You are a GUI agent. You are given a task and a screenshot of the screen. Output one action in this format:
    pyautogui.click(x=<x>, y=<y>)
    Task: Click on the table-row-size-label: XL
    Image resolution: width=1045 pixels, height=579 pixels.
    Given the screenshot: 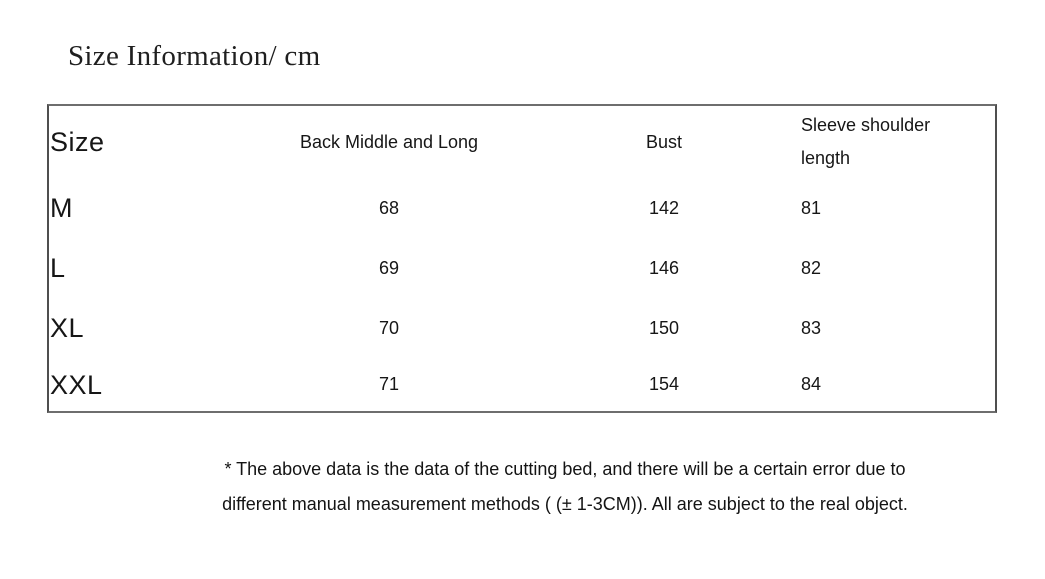 What is the action you would take?
    pyautogui.click(x=67, y=328)
    